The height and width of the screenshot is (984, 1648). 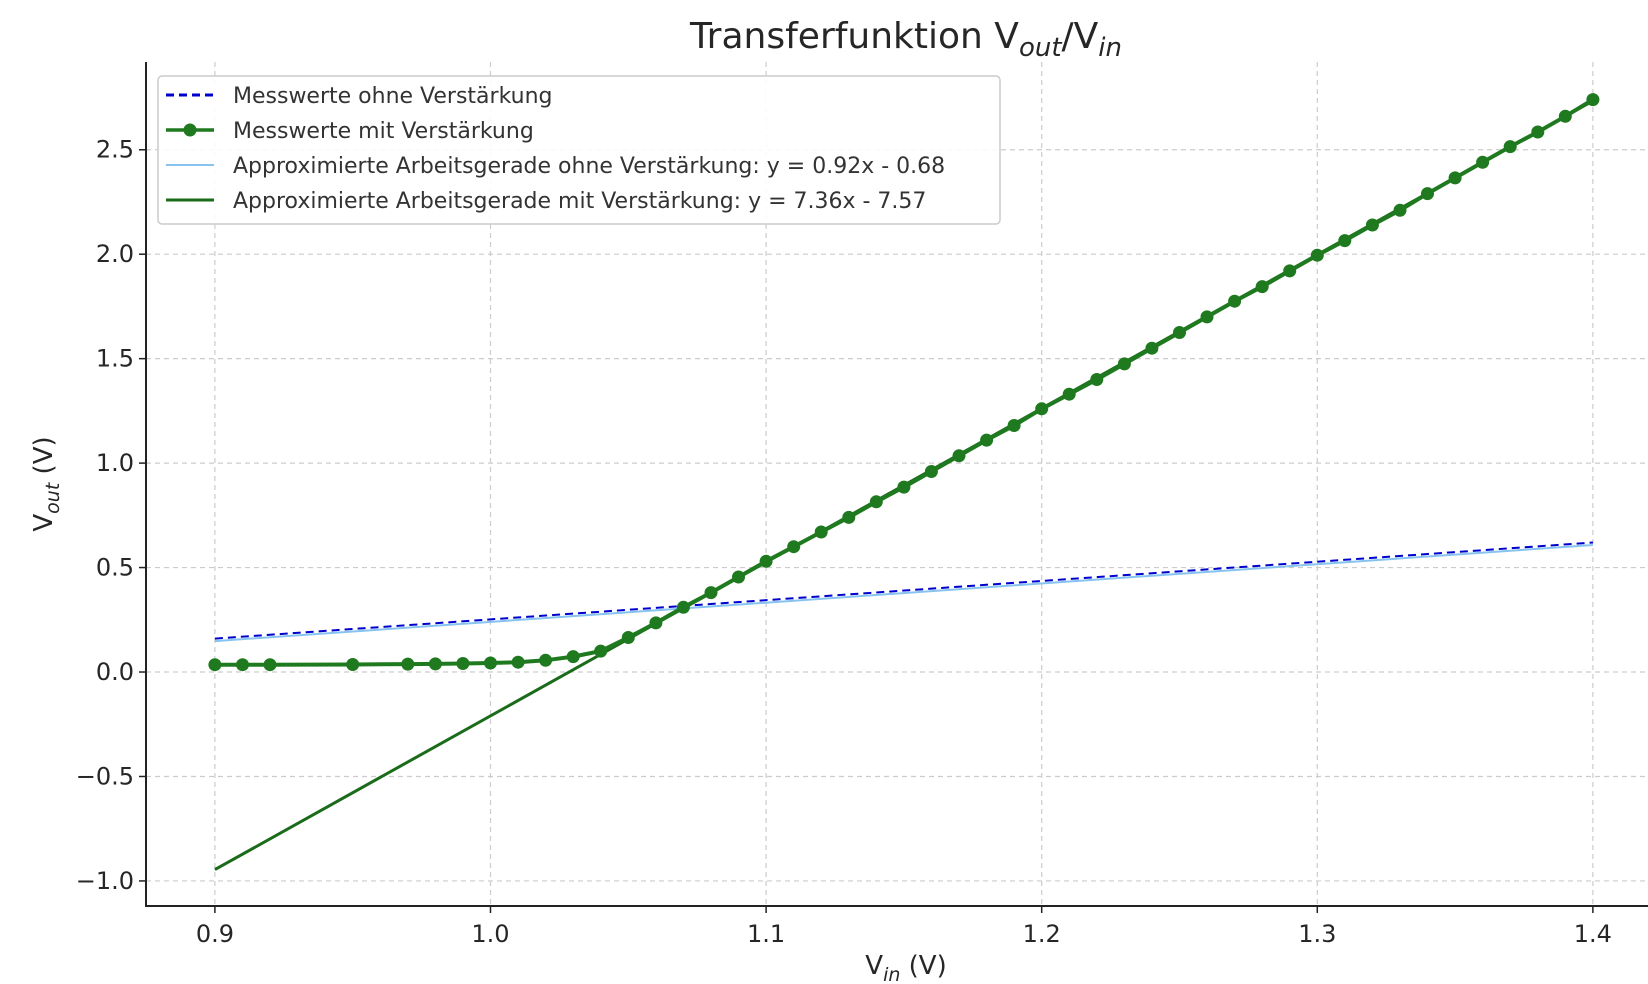 I want to click on x-ticks: 0.9 1.0 1.1 1.2 1.3 1.4, so click(x=904, y=927).